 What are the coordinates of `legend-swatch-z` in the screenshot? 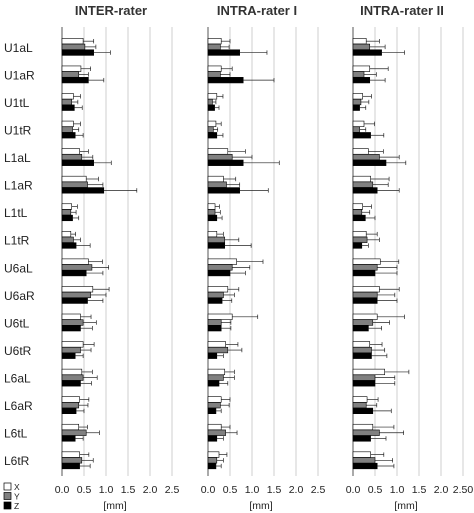 It's located at (7, 505).